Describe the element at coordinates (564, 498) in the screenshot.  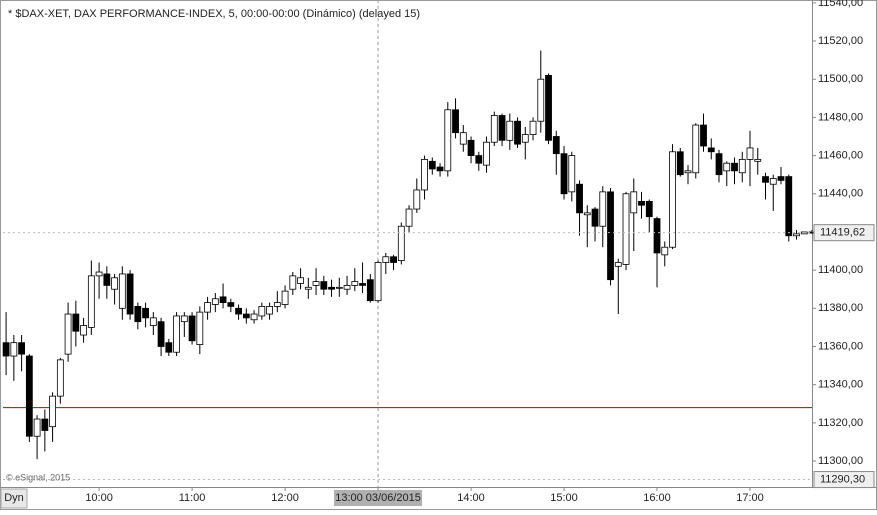
I see `x-tick-label: 15:00` at that location.